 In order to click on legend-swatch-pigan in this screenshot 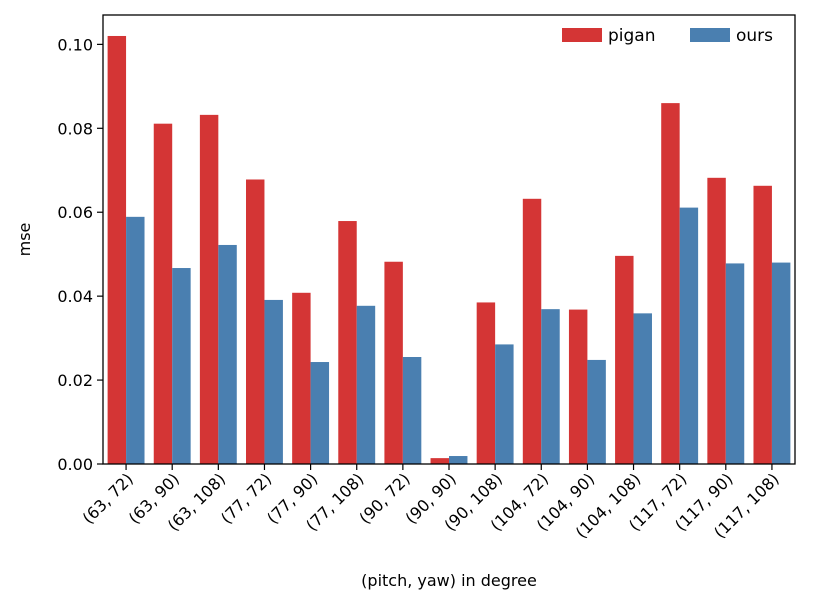, I will do `click(582, 35)`.